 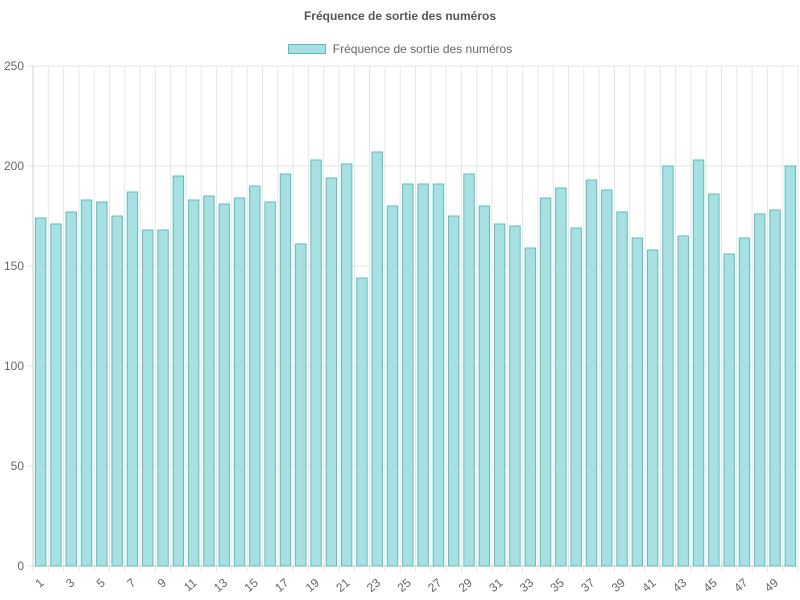 What do you see at coordinates (306, 49) in the screenshot?
I see `legend-swatch` at bounding box center [306, 49].